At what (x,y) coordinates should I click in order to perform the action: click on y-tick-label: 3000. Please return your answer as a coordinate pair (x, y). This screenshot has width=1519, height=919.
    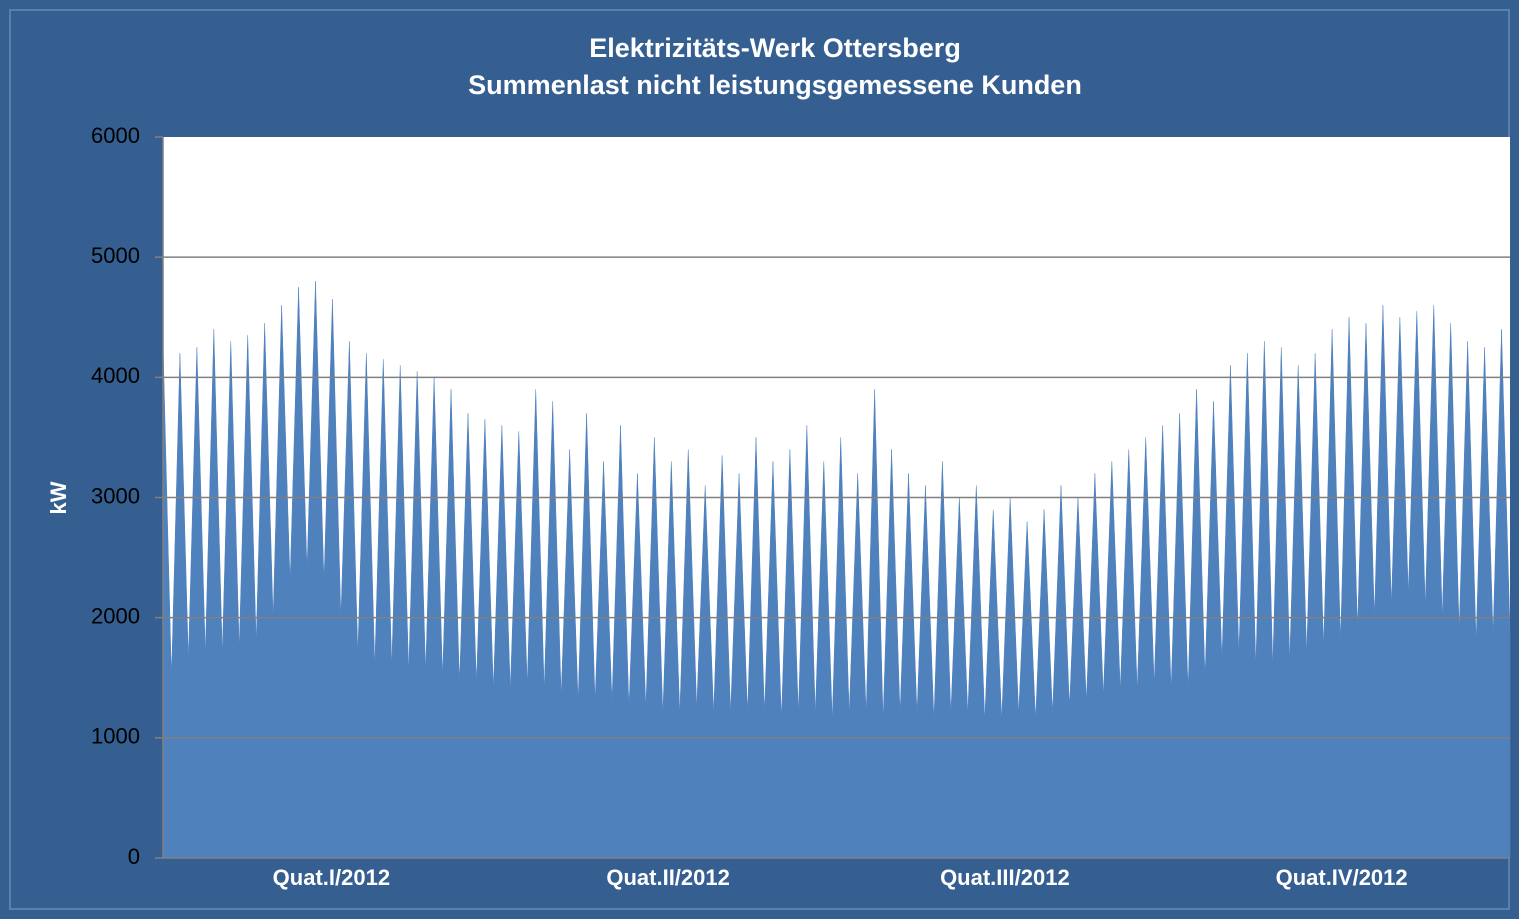
    Looking at the image, I should click on (115, 495).